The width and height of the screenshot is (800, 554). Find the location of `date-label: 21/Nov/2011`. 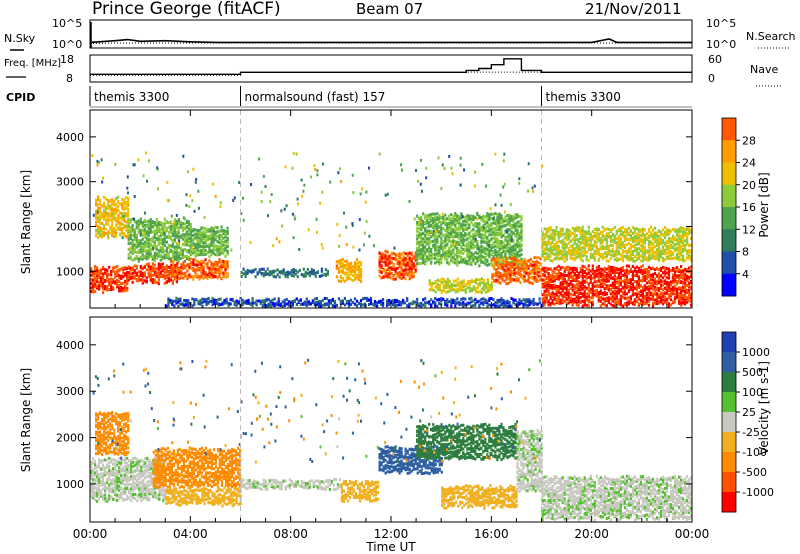

date-label: 21/Nov/2011 is located at coordinates (633, 9).